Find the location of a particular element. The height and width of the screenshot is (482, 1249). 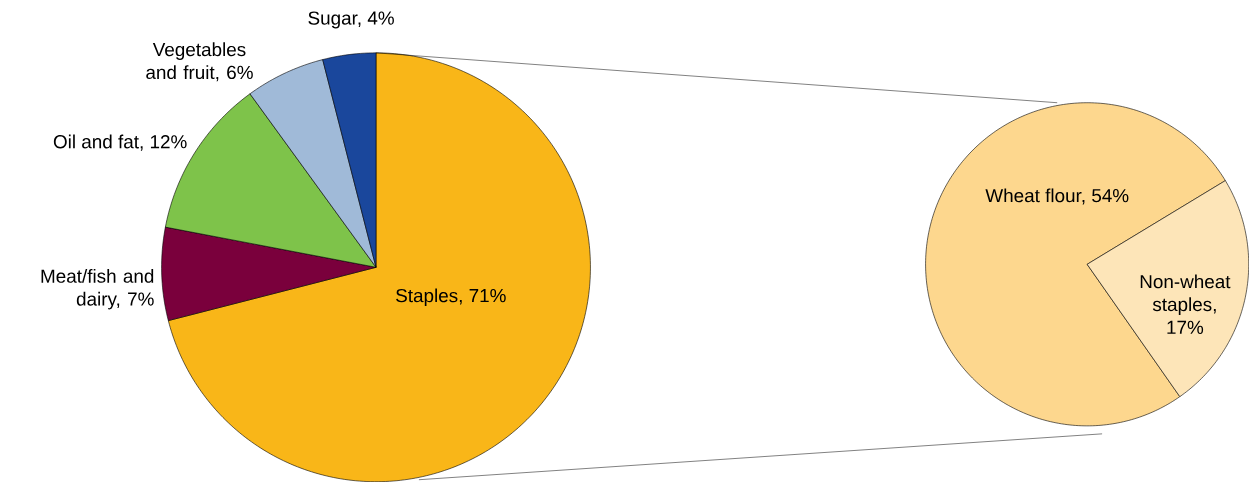

slice-label: Staples, 71% is located at coordinates (451, 297).